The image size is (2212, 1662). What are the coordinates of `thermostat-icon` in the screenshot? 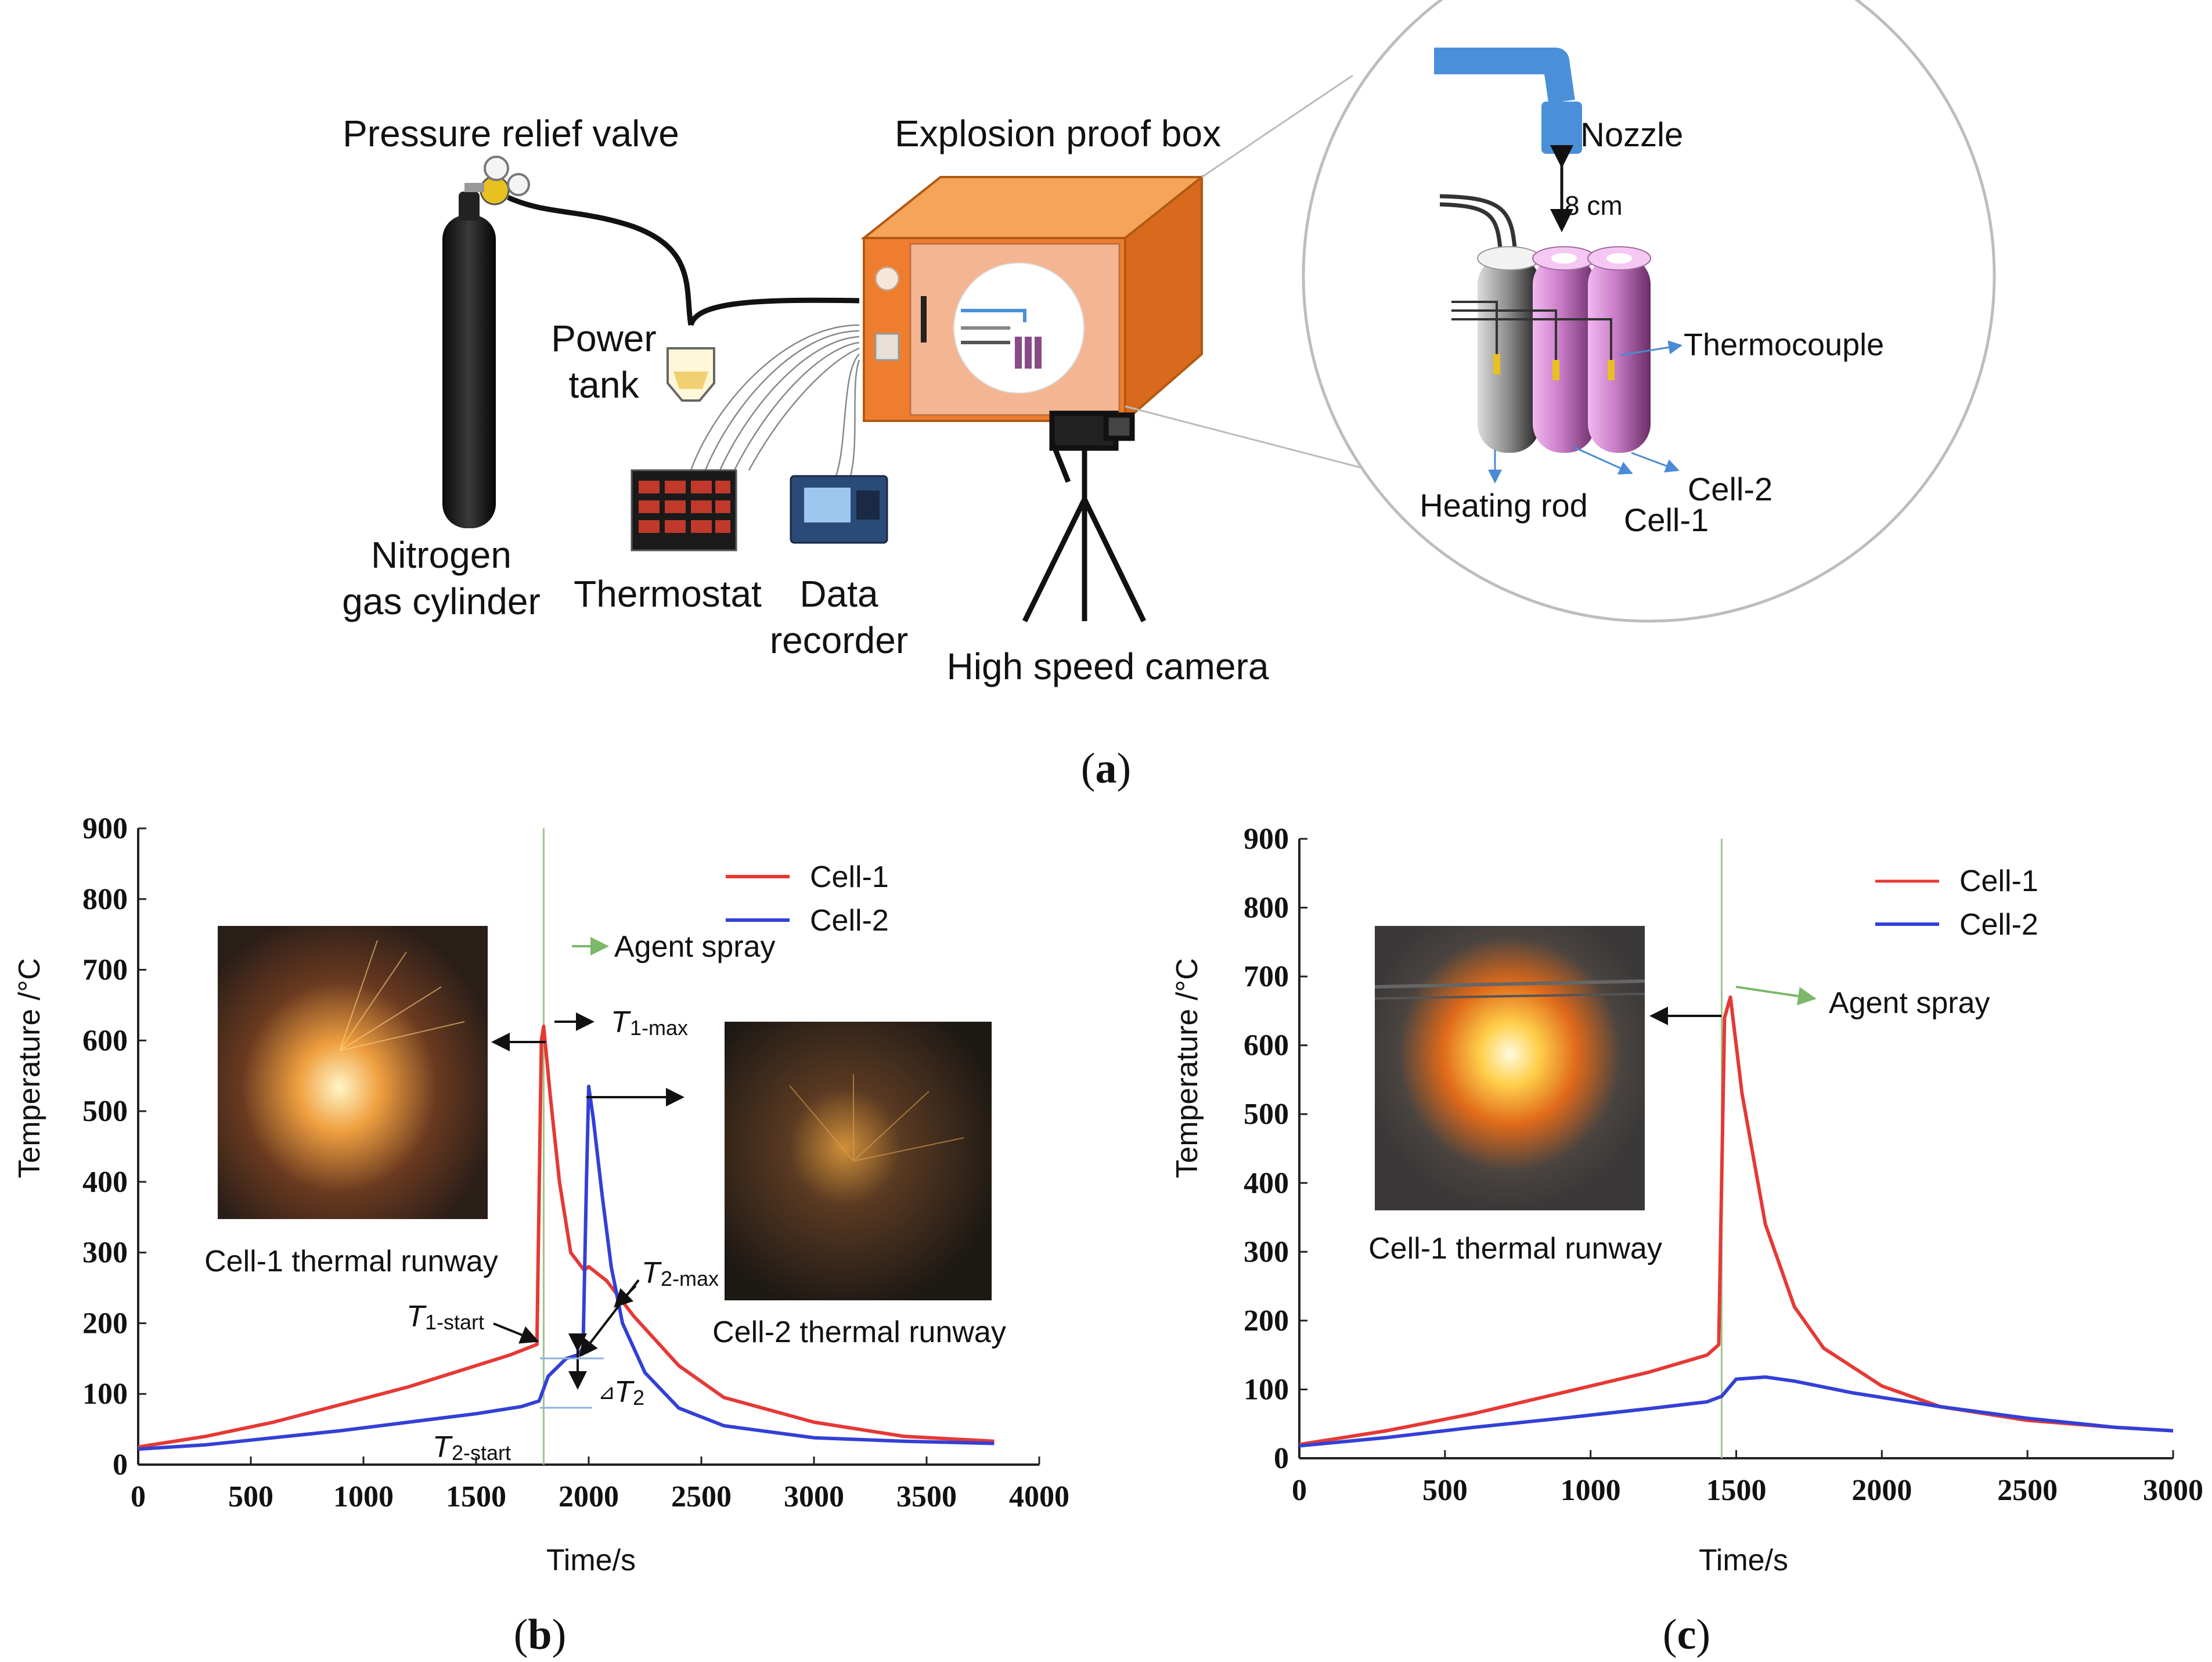 It's located at (684, 510).